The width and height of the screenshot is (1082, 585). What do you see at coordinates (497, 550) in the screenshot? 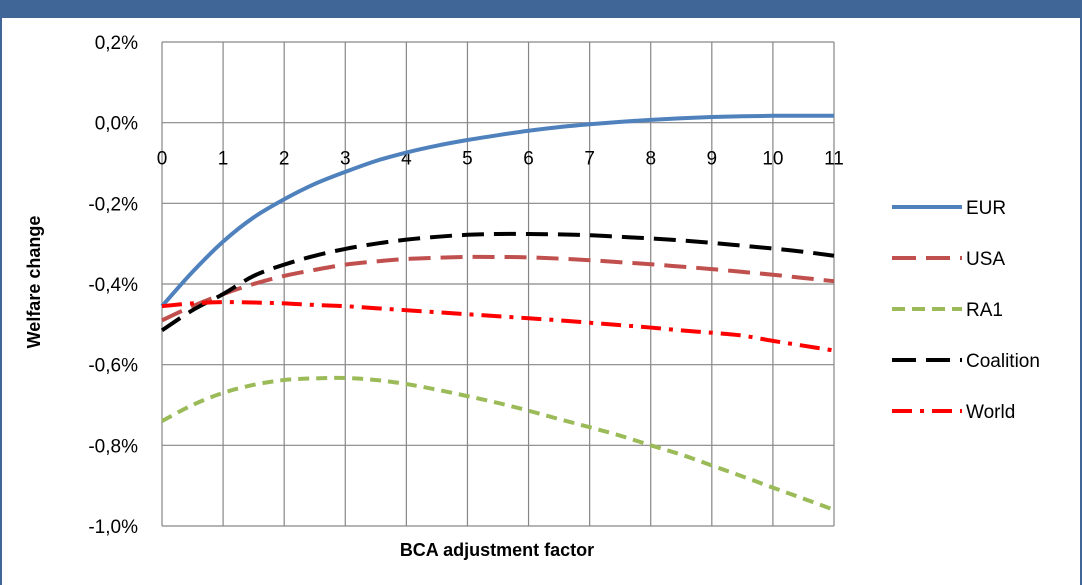
I see `x-axis-title: BCA adjustment factor` at bounding box center [497, 550].